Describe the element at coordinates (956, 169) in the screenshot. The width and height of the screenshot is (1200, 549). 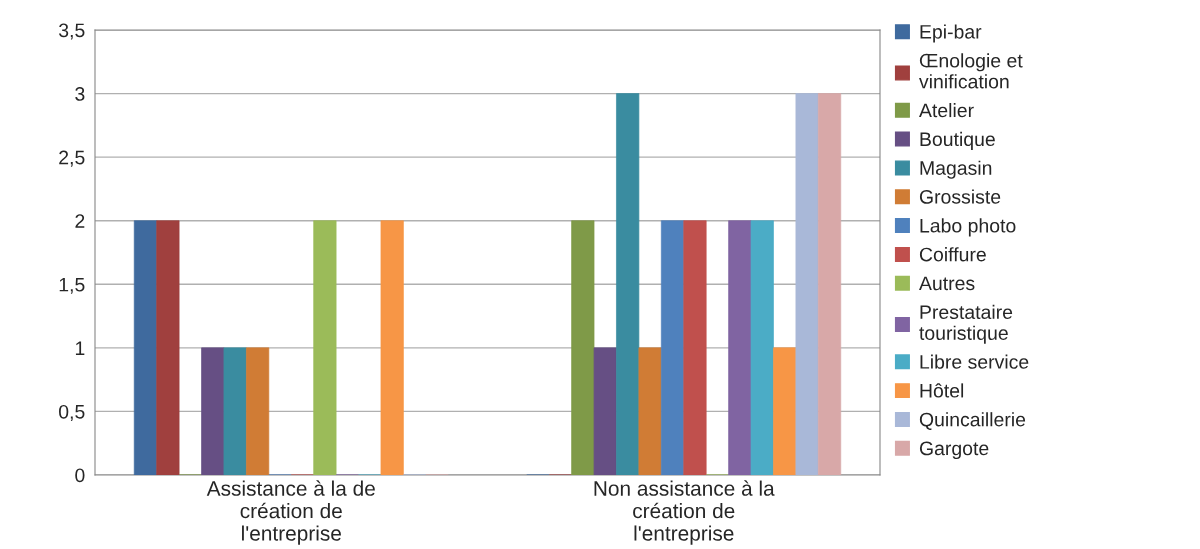
I see `legend-label: Magasin` at that location.